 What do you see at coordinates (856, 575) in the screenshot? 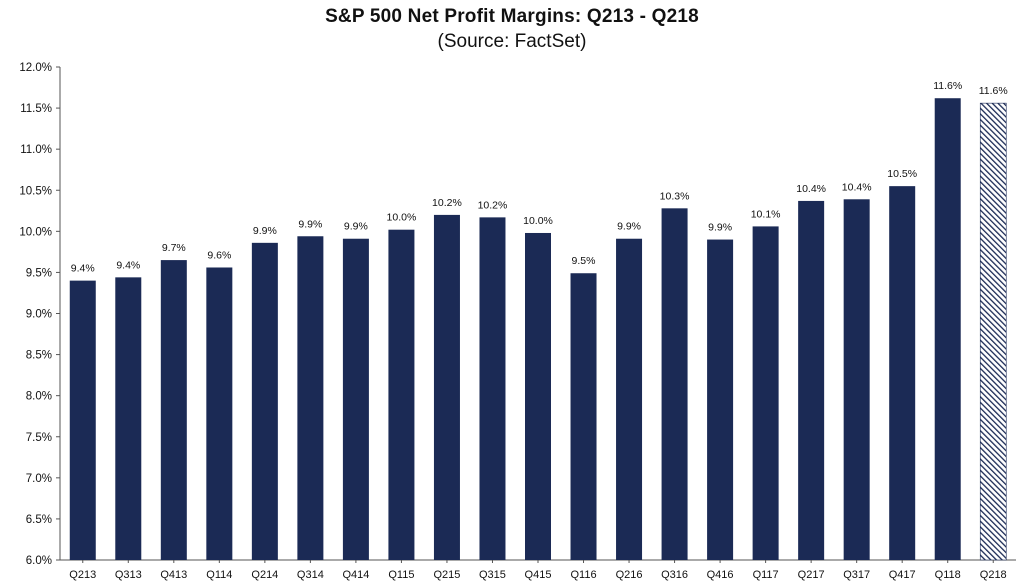
I see `x-tick-label: Q317` at bounding box center [856, 575].